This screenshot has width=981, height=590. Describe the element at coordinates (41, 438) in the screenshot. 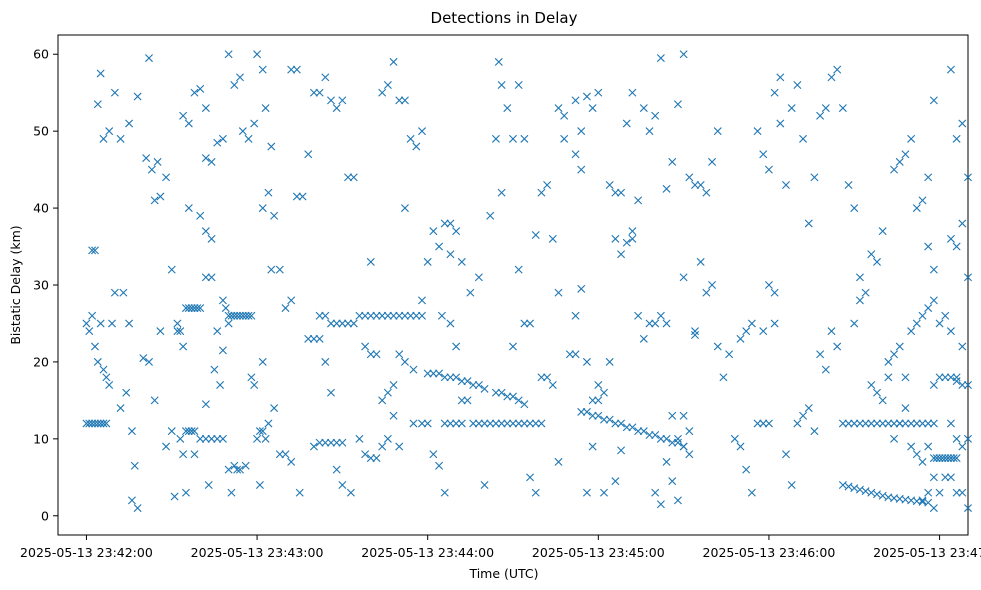

I see `y-tick-label: 10` at that location.